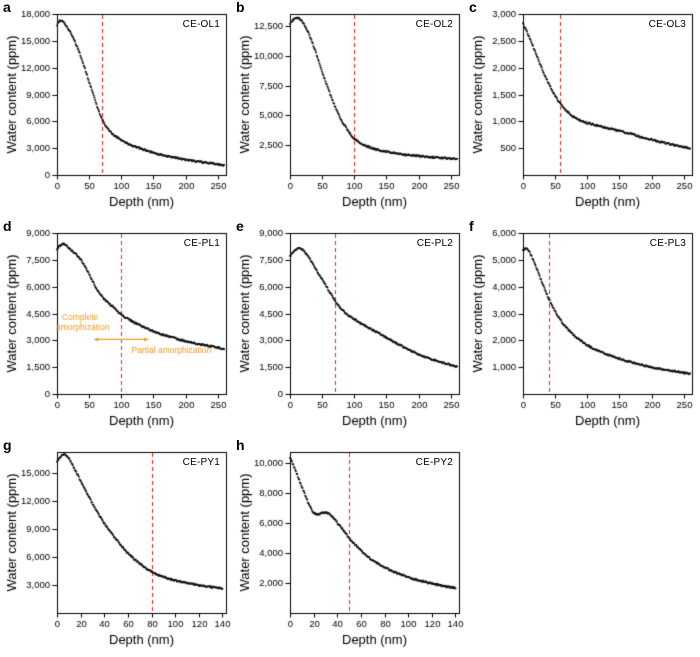 The height and width of the screenshot is (657, 700). I want to click on sample-label-ce-pl2: CE-PL2, so click(434, 243).